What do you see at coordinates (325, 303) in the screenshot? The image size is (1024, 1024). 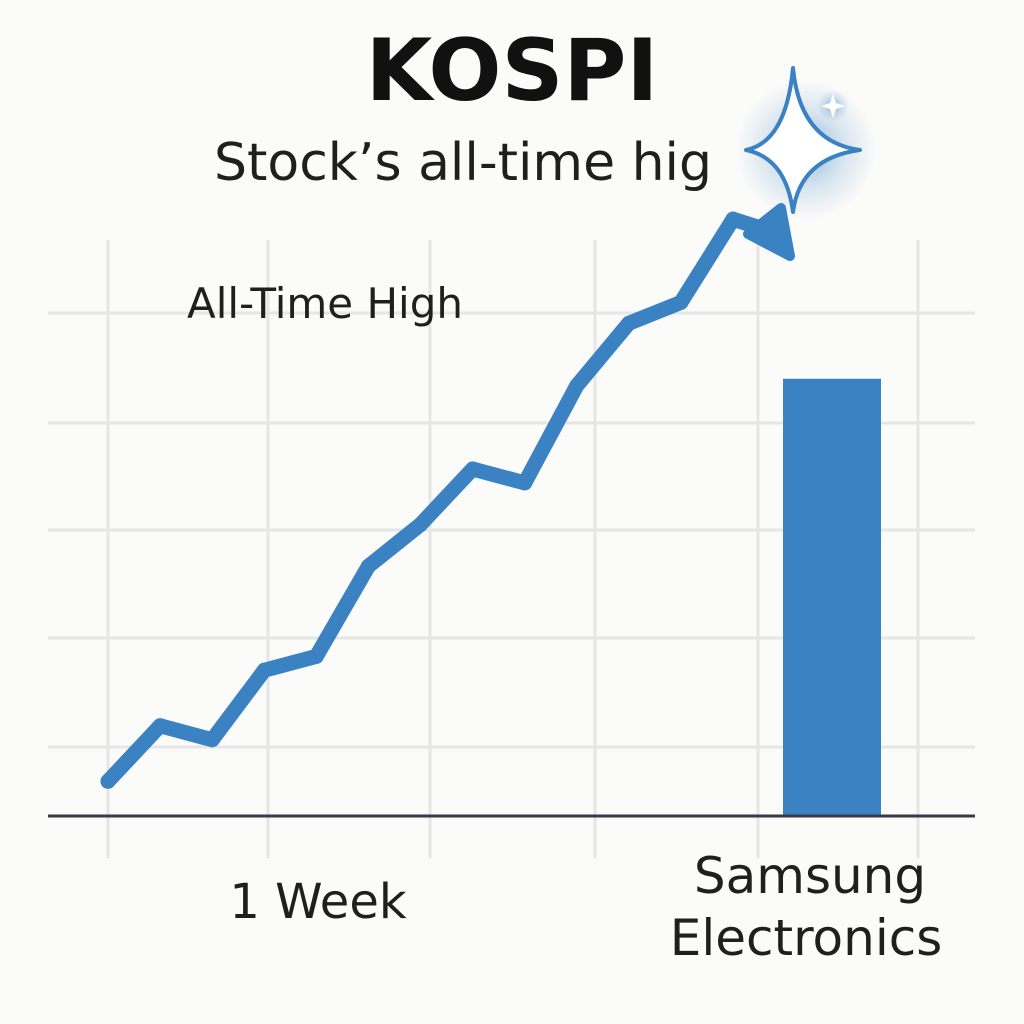 I see `all-time-high-annotation: All-Time High` at bounding box center [325, 303].